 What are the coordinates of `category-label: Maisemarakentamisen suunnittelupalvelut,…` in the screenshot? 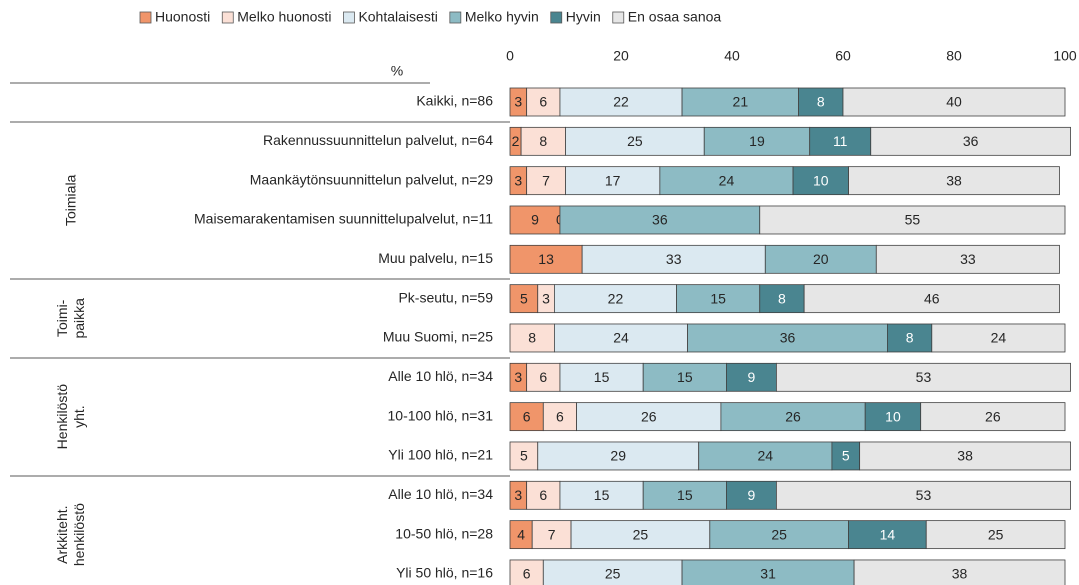 It's located at (343, 219).